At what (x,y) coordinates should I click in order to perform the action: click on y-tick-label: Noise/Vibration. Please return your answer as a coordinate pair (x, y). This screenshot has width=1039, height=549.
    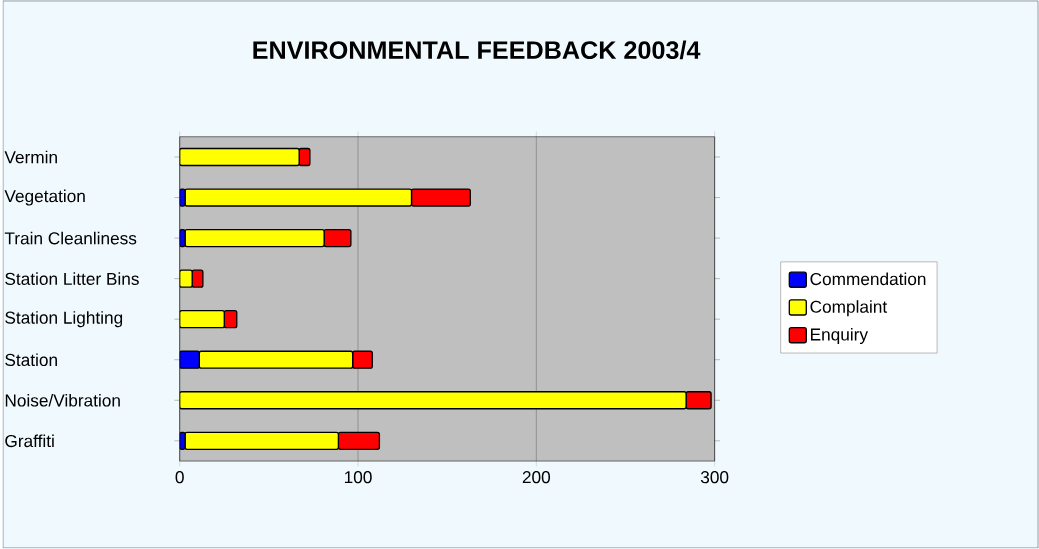
    Looking at the image, I should click on (62, 400).